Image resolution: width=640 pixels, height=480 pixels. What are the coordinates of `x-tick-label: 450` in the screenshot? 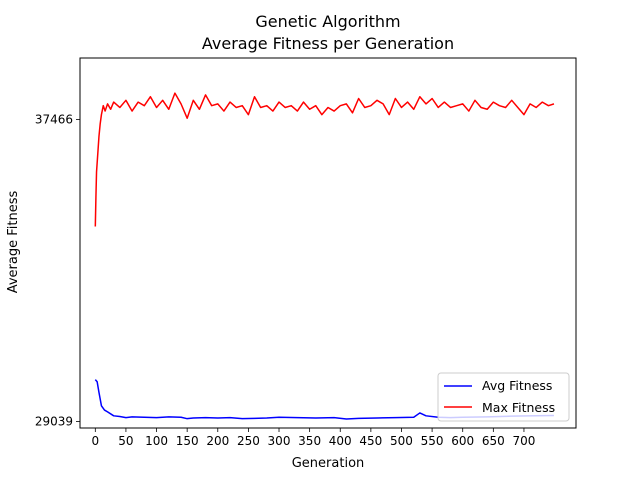 It's located at (370, 441).